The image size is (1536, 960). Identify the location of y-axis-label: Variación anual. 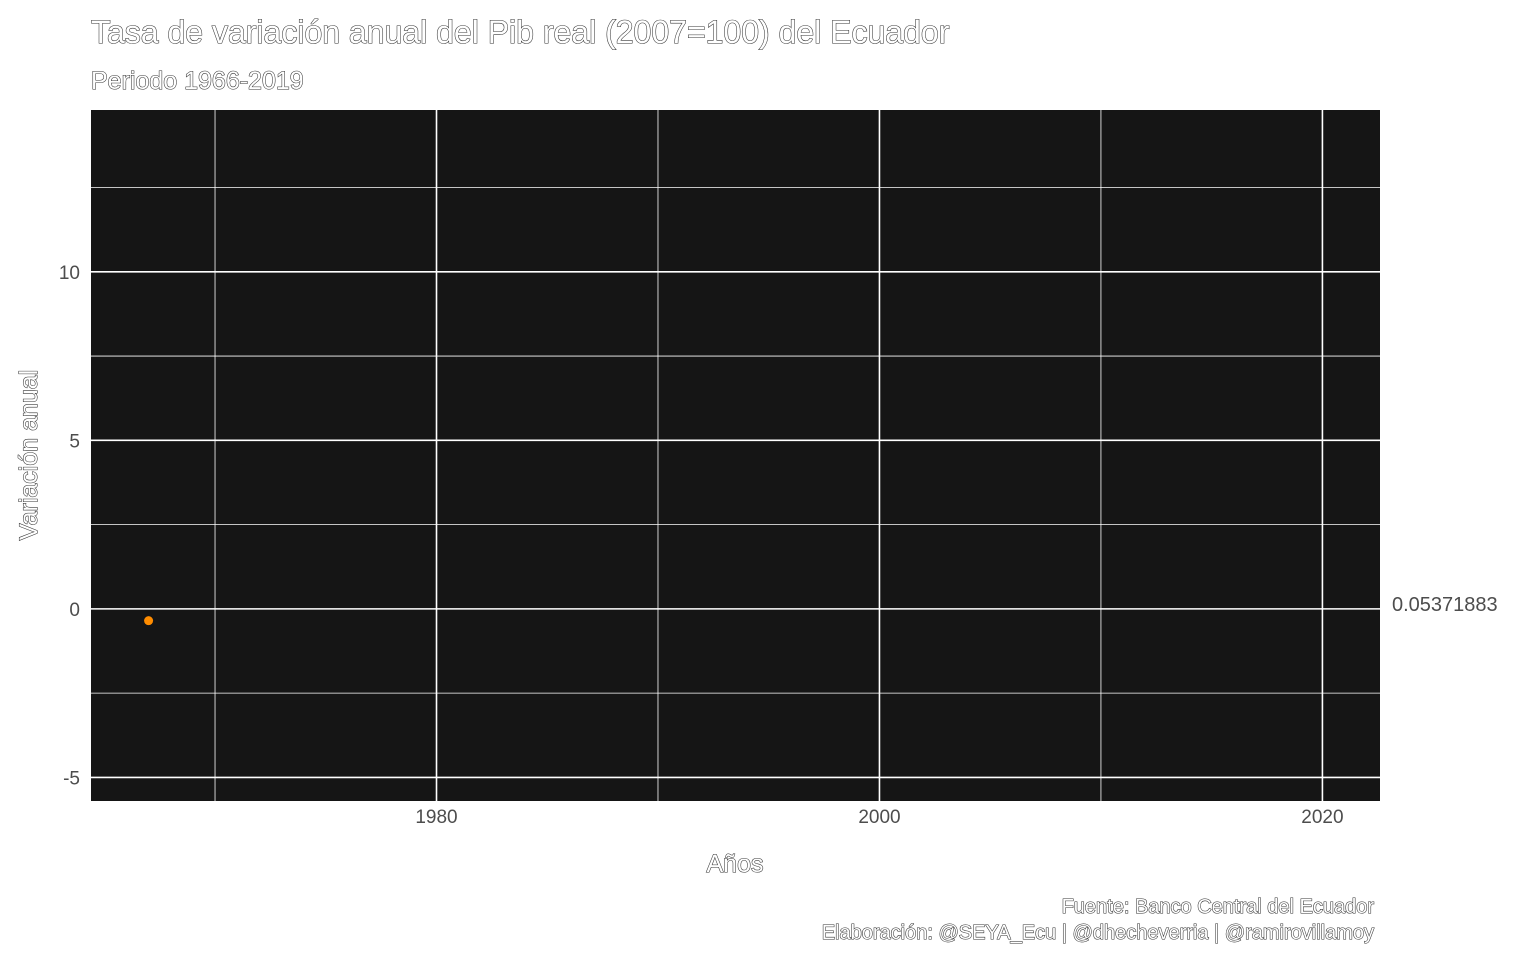
(29, 455).